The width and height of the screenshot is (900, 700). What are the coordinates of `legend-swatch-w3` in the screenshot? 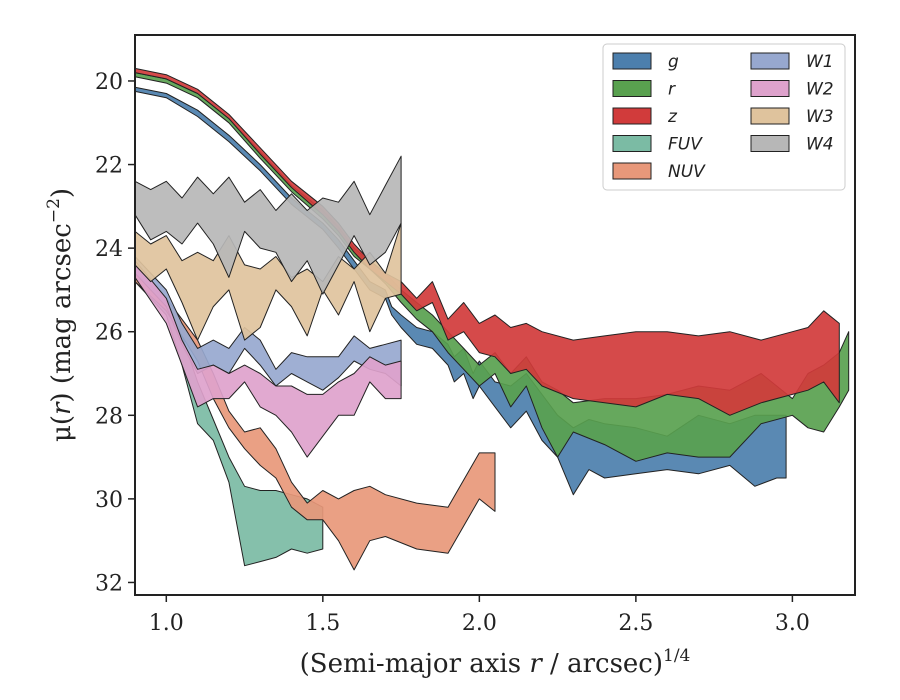 It's located at (770, 116).